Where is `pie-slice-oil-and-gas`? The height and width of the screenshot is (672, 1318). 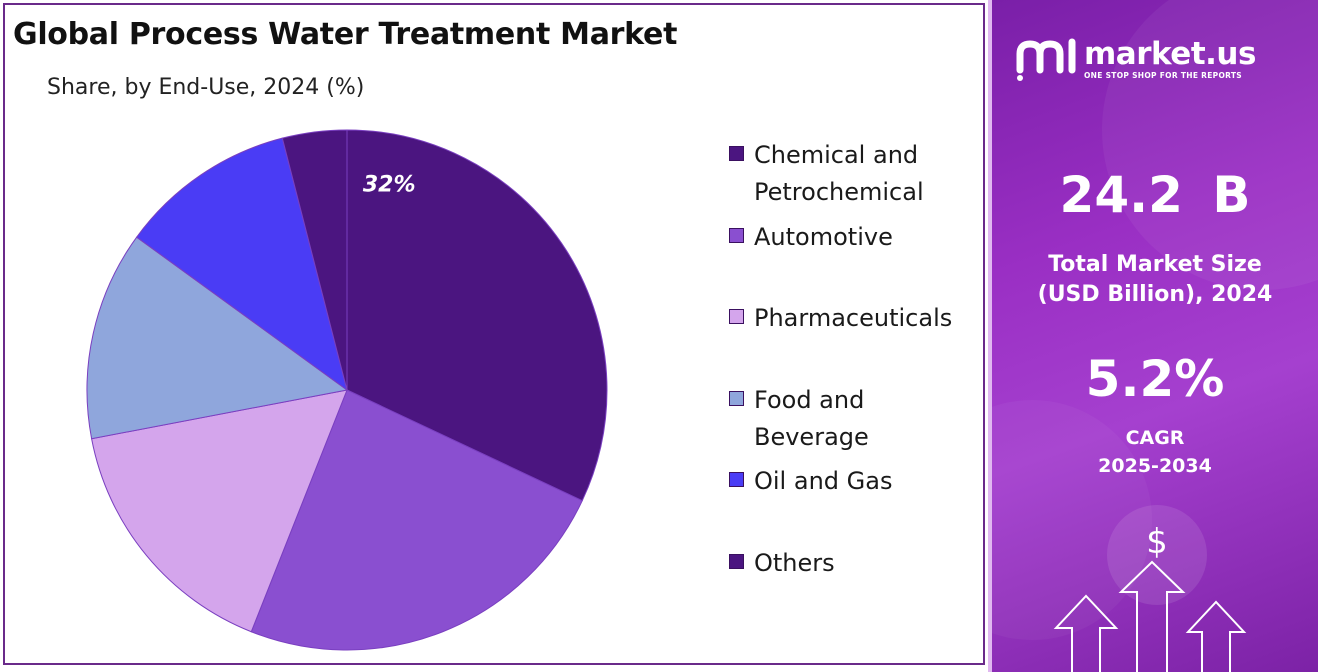
pie-slice-oil-and-gas is located at coordinates (241, 264).